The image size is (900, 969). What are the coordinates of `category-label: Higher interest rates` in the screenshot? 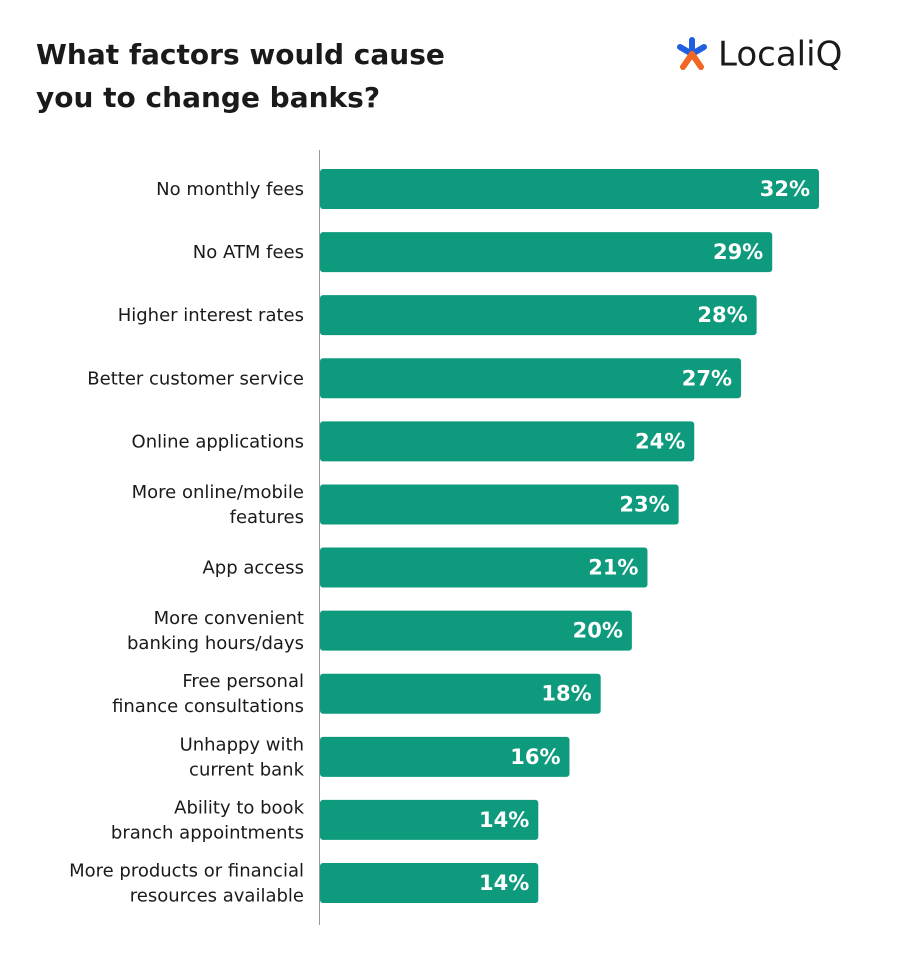 It's located at (211, 315).